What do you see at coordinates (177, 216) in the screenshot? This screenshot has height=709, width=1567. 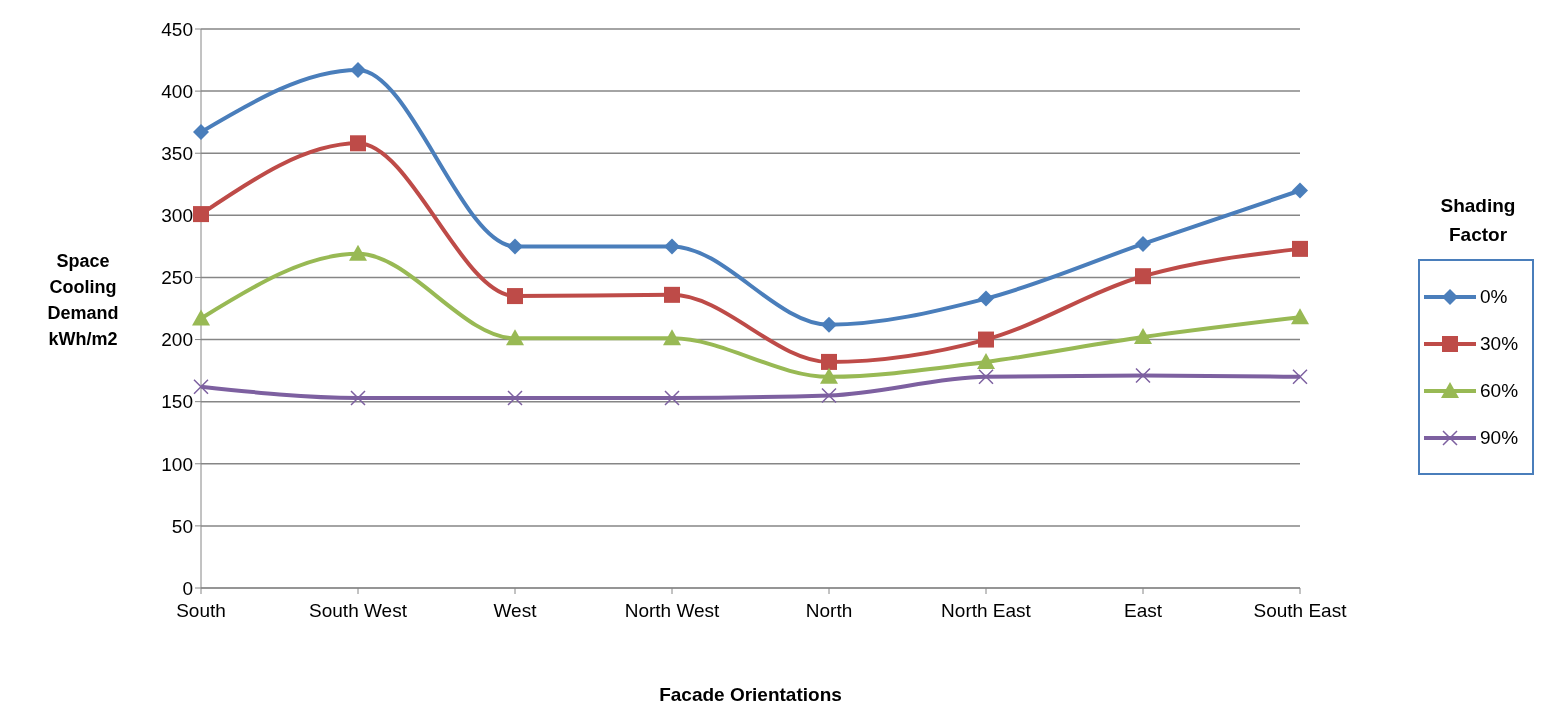 I see `y-tick-label: 300` at bounding box center [177, 216].